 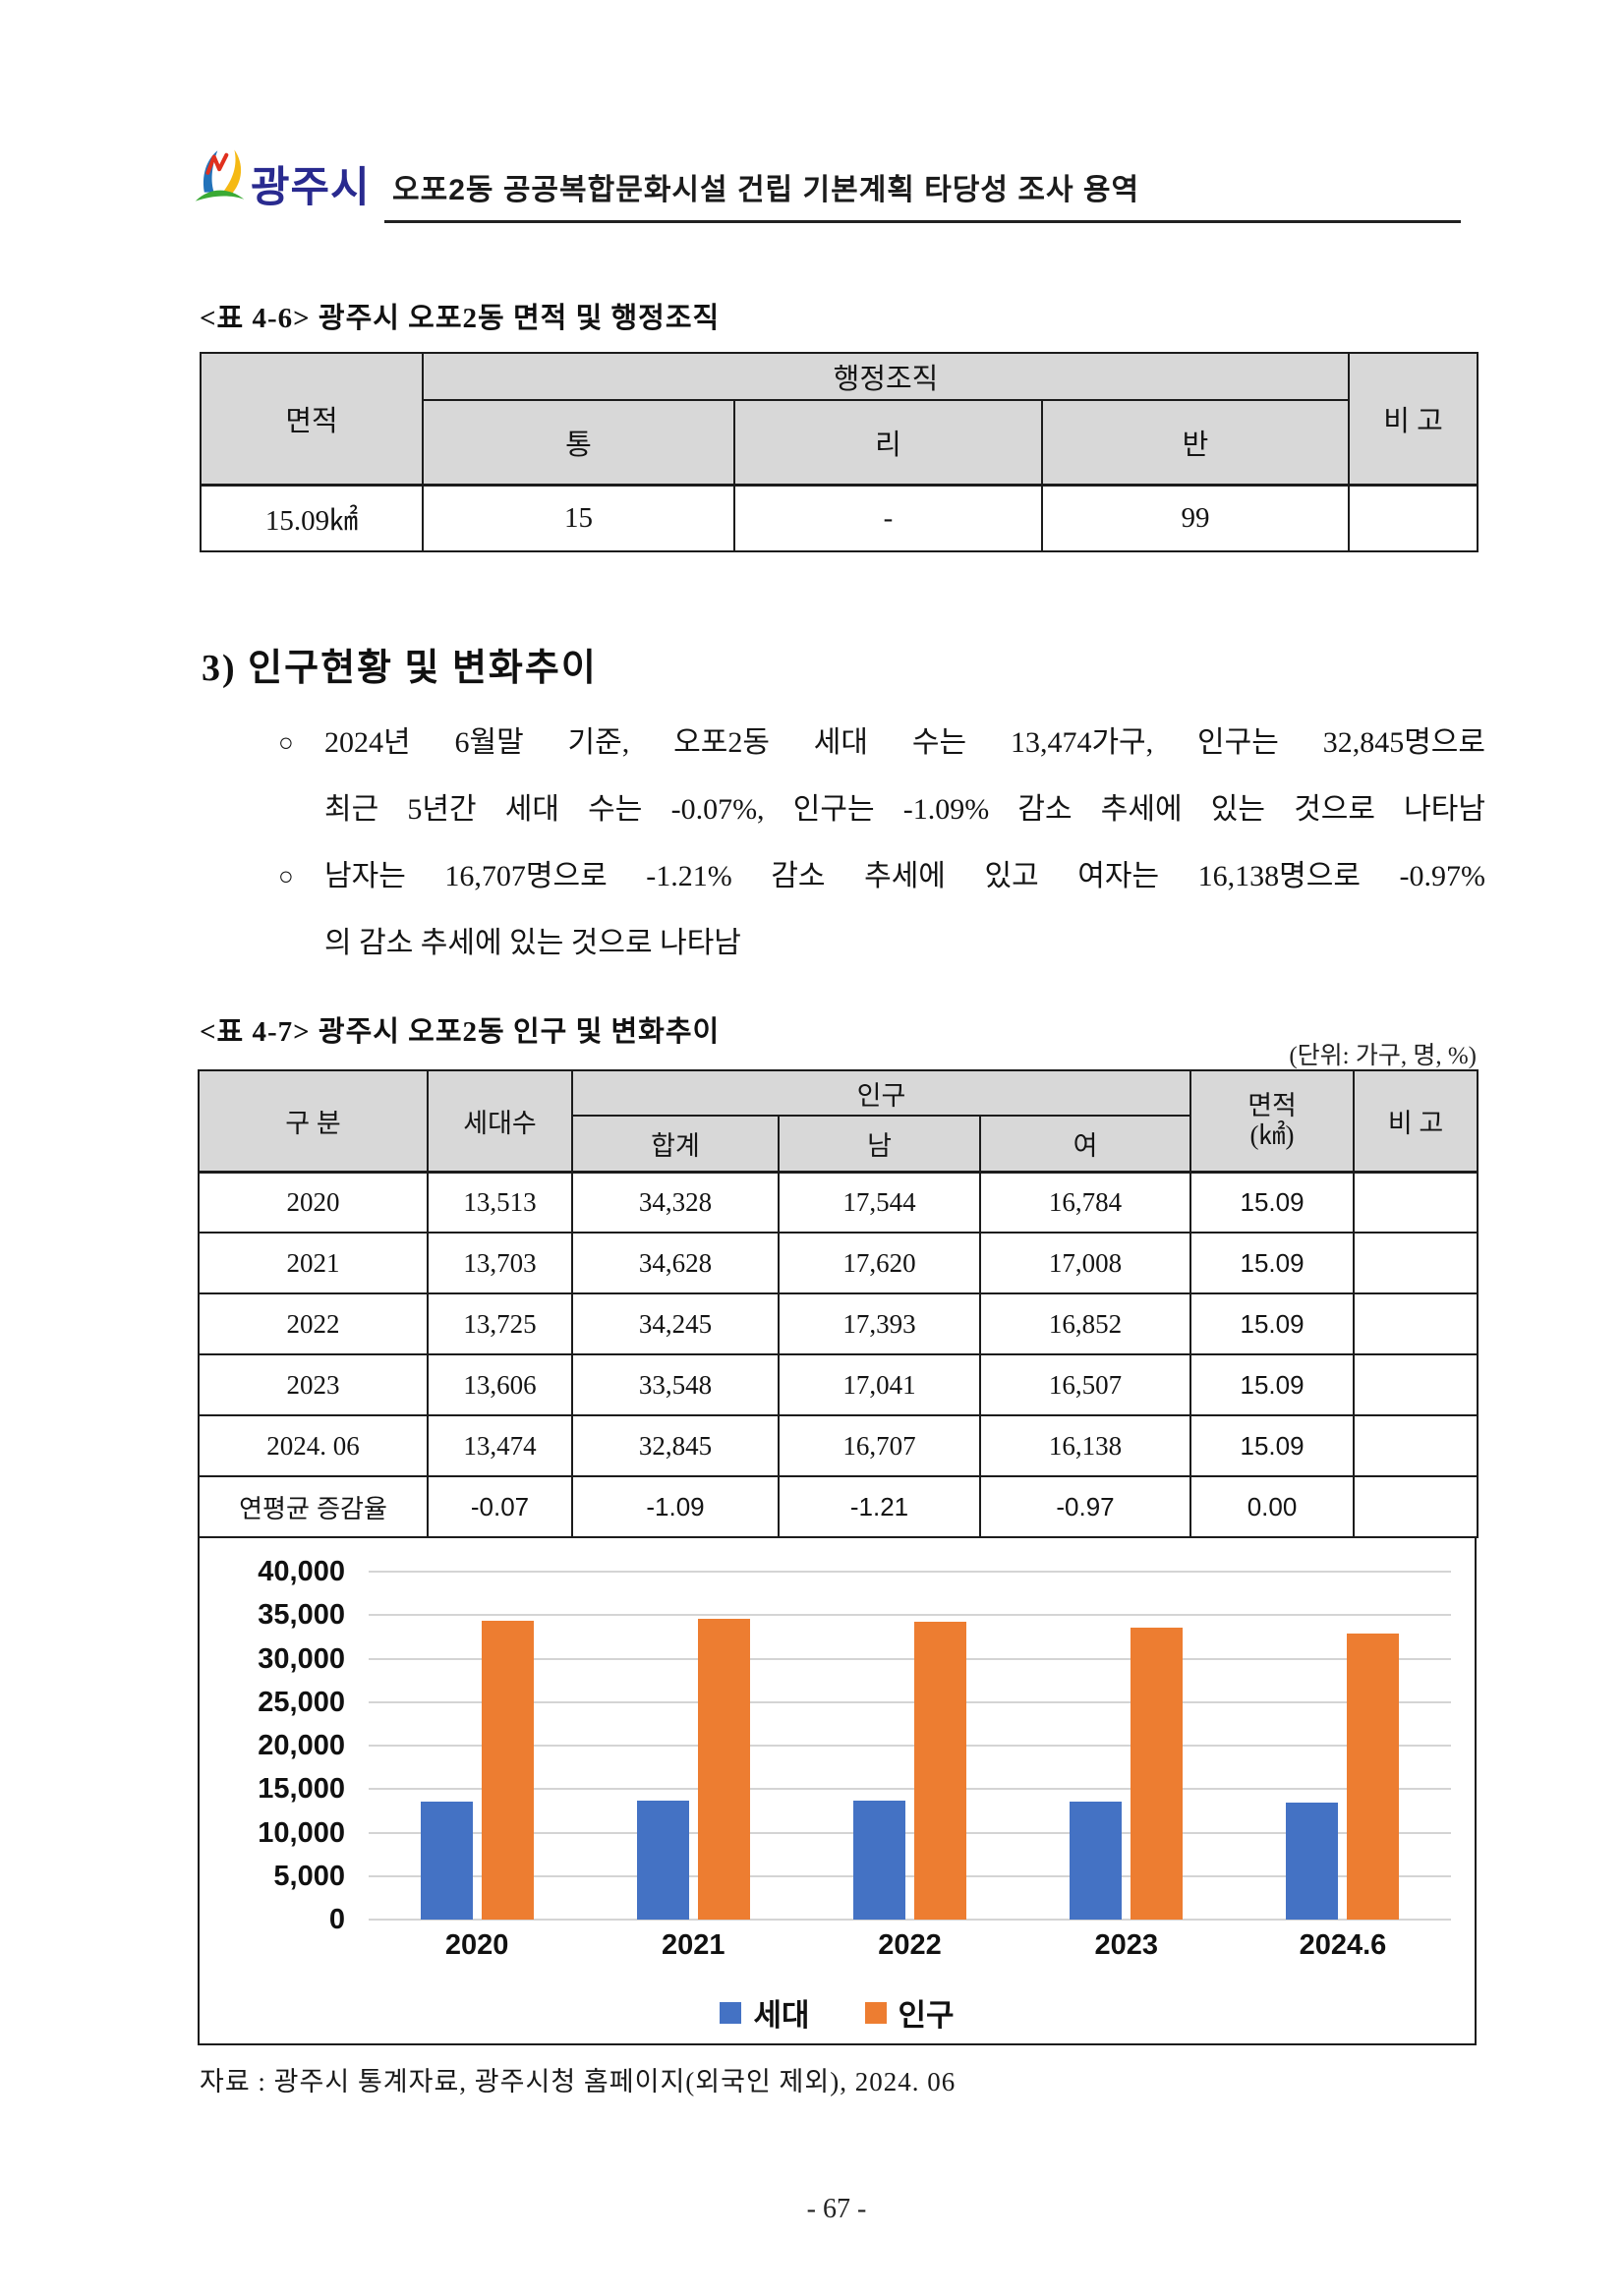 I want to click on male-cell: 17,620, so click(x=879, y=1263).